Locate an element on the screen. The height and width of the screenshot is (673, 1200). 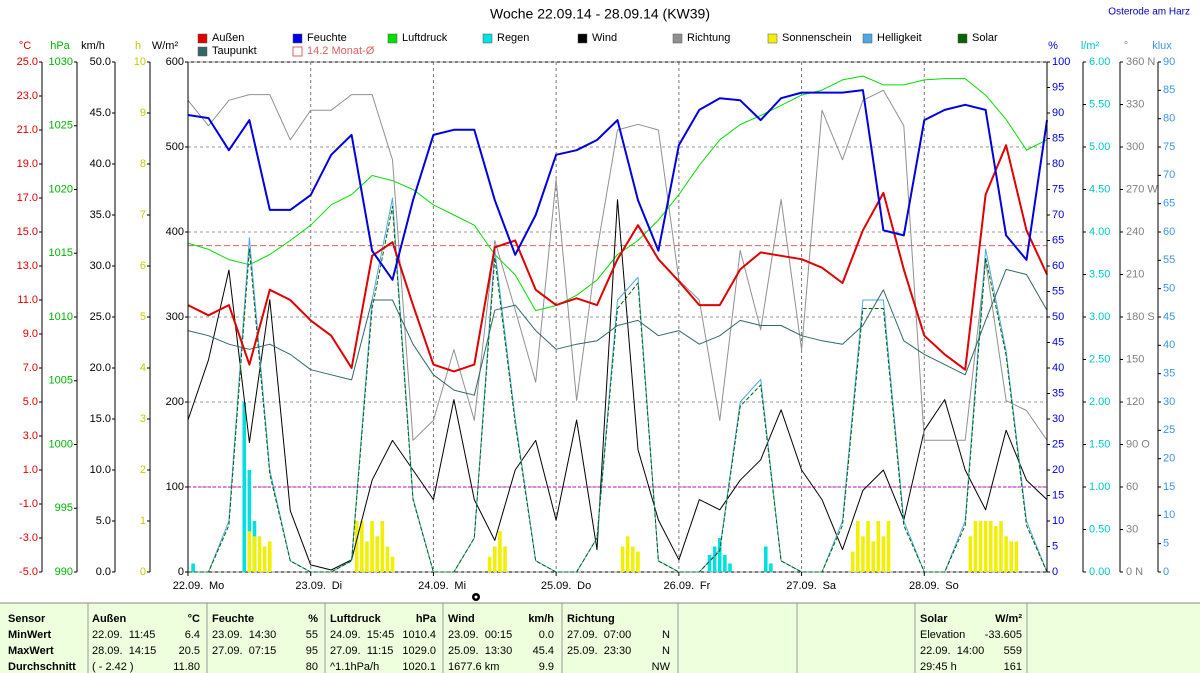
y-tick-label: 240 is located at coordinates (1135, 232).